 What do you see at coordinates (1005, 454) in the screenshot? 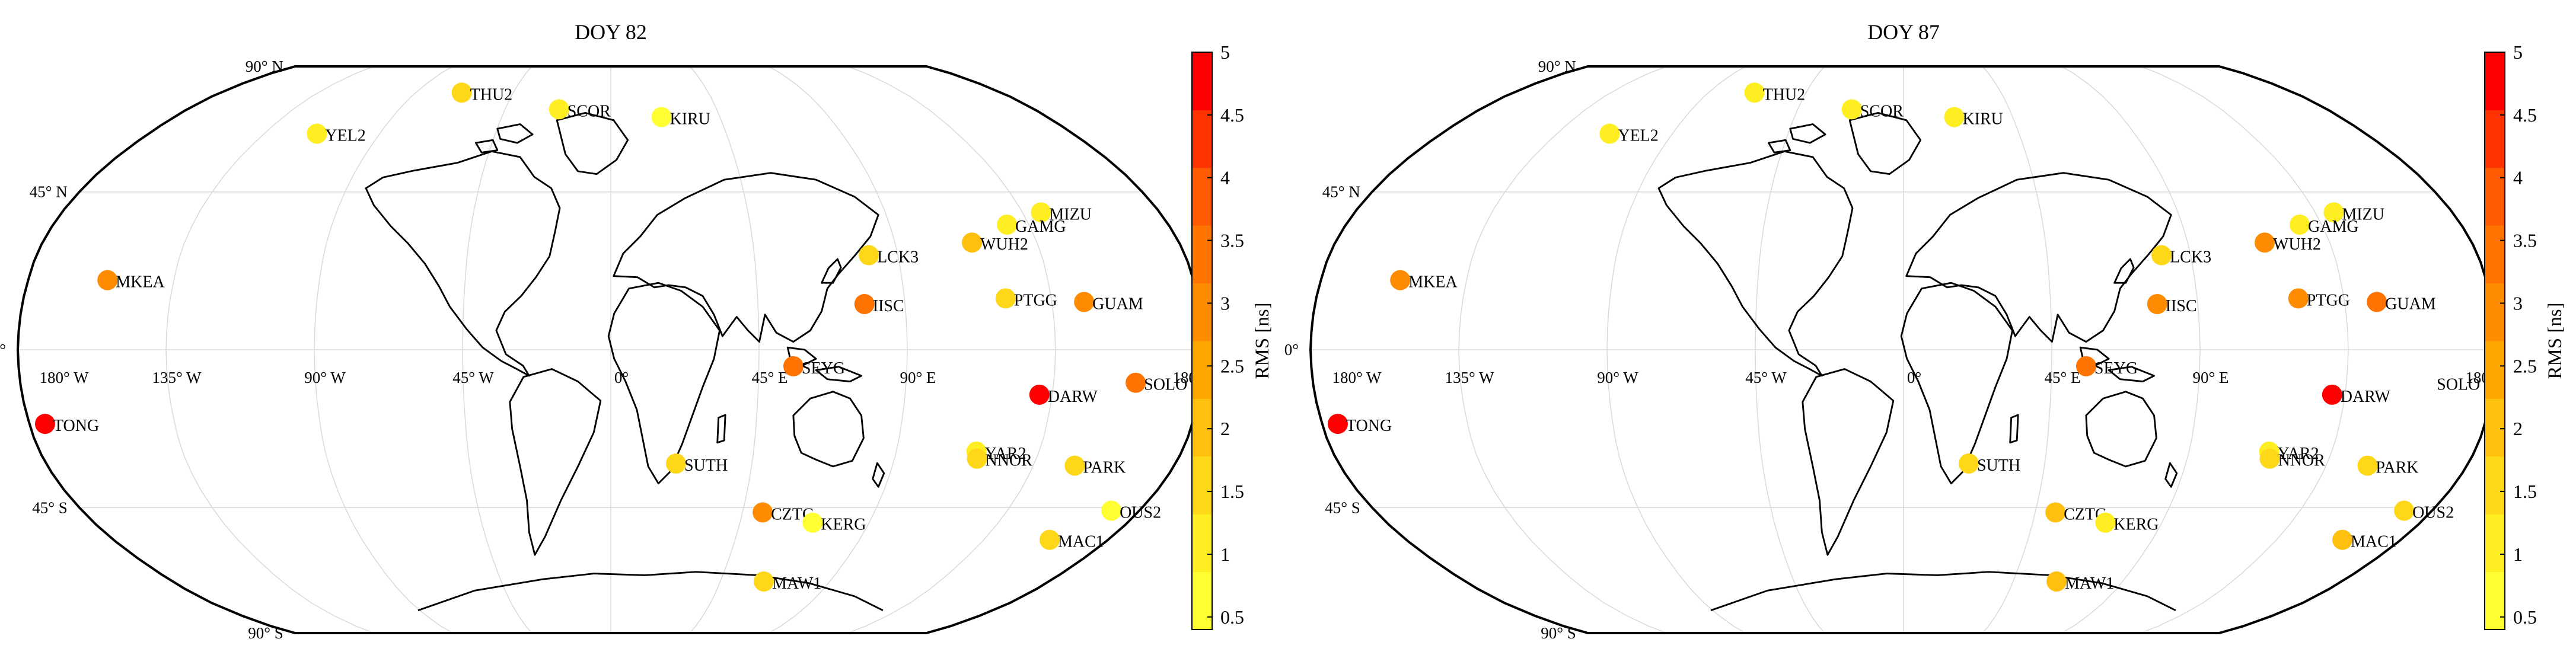
I see `station-label: YAR2` at bounding box center [1005, 454].